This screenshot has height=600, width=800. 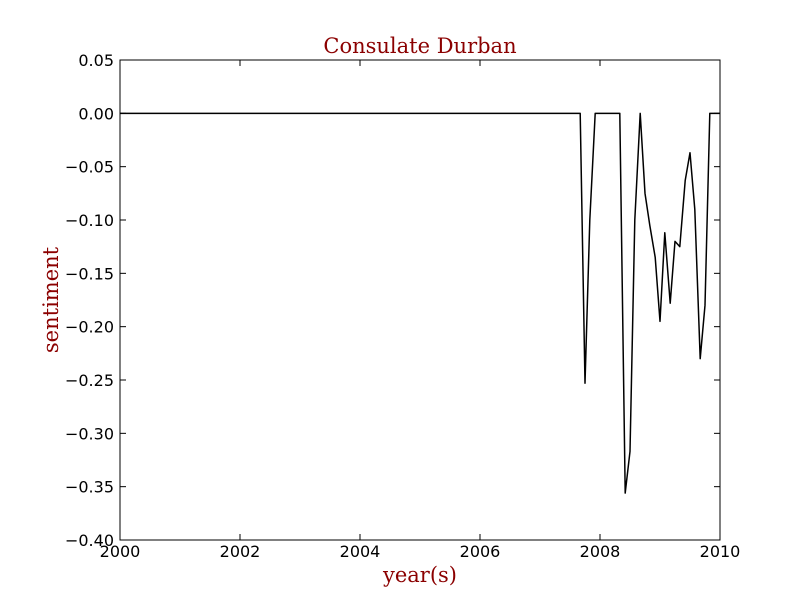 I want to click on y-tick-label: −0.30, so click(x=89, y=433).